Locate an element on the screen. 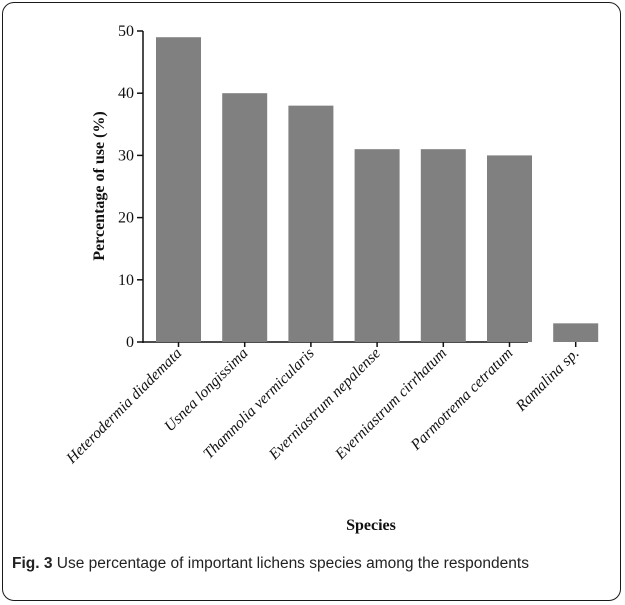 This screenshot has height=605, width=625. y-tick-label: 50 is located at coordinates (126, 31).